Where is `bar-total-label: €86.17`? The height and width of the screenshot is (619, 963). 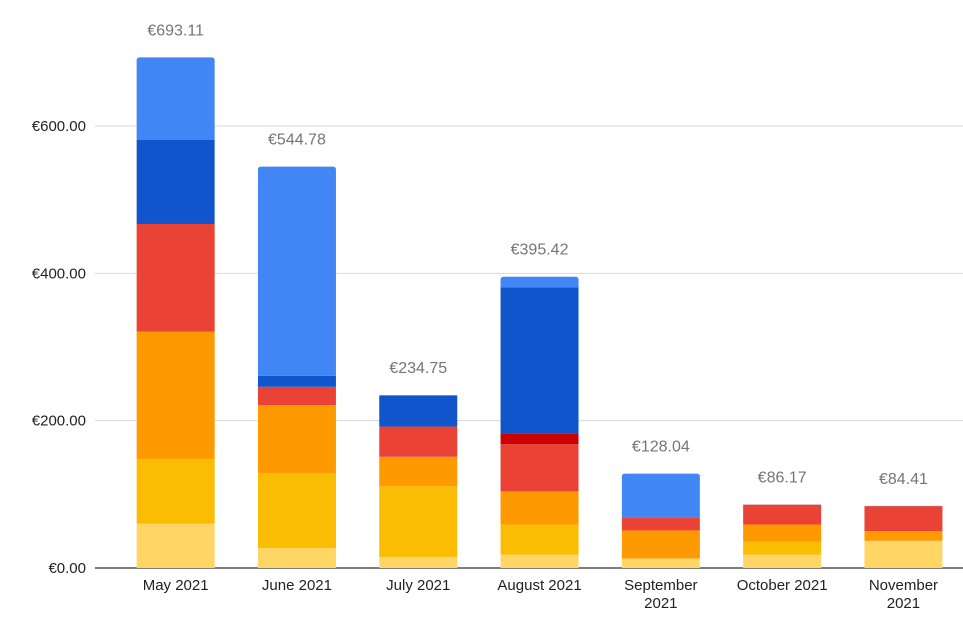 bar-total-label: €86.17 is located at coordinates (782, 478).